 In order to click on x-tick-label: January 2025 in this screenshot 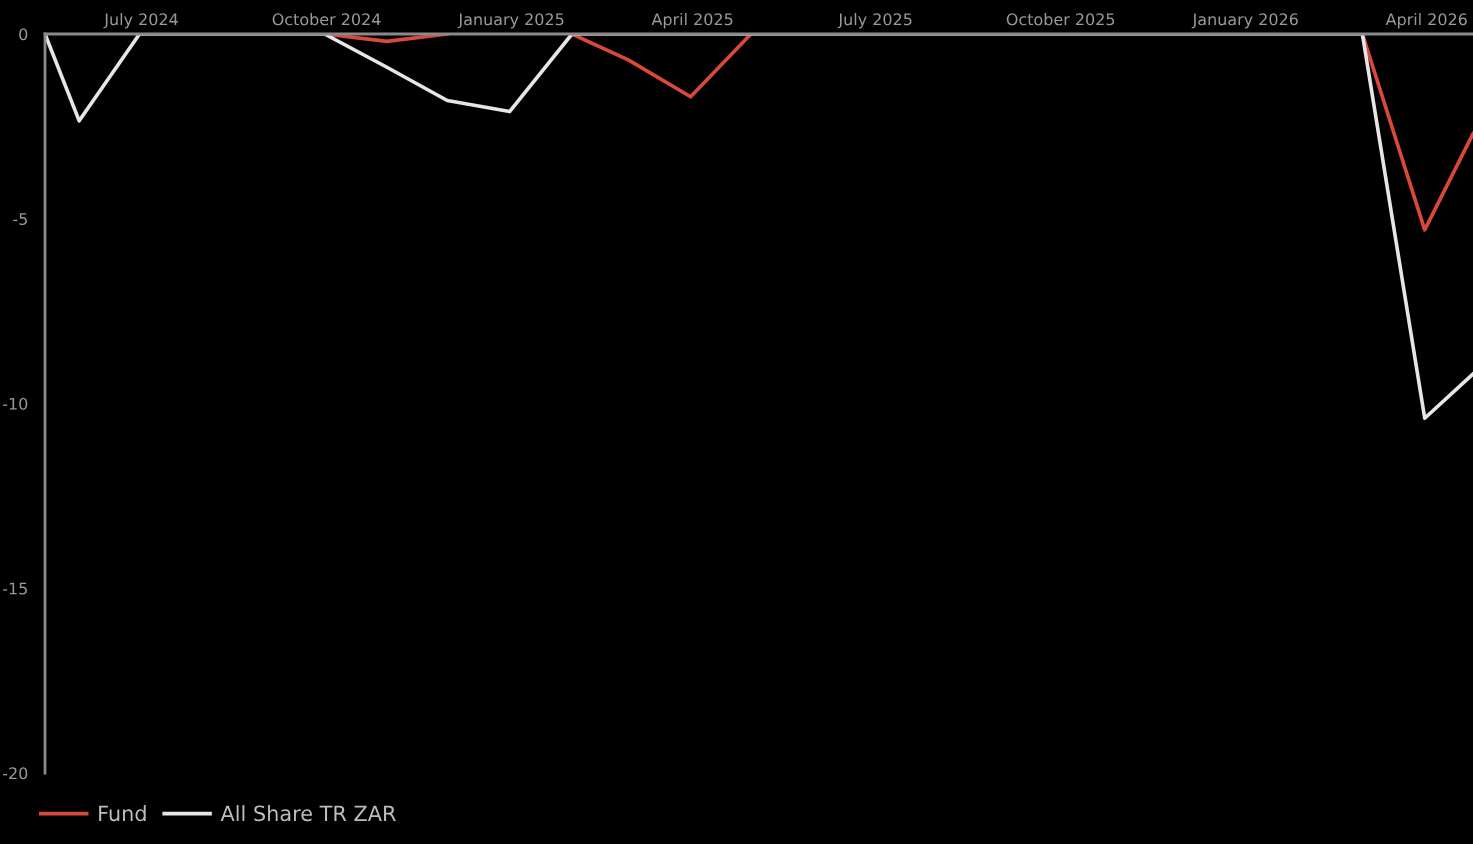, I will do `click(510, 21)`.